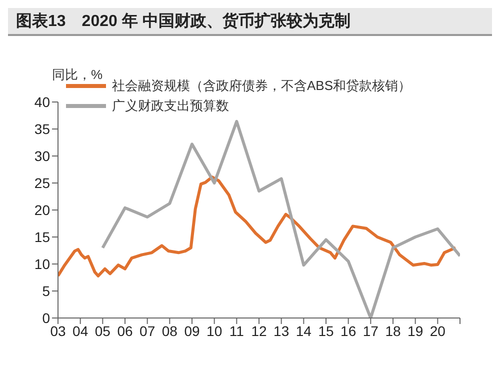 Image resolution: width=500 pixels, height=367 pixels. Describe the element at coordinates (416, 330) in the screenshot. I see `x-tick-label: 19` at that location.